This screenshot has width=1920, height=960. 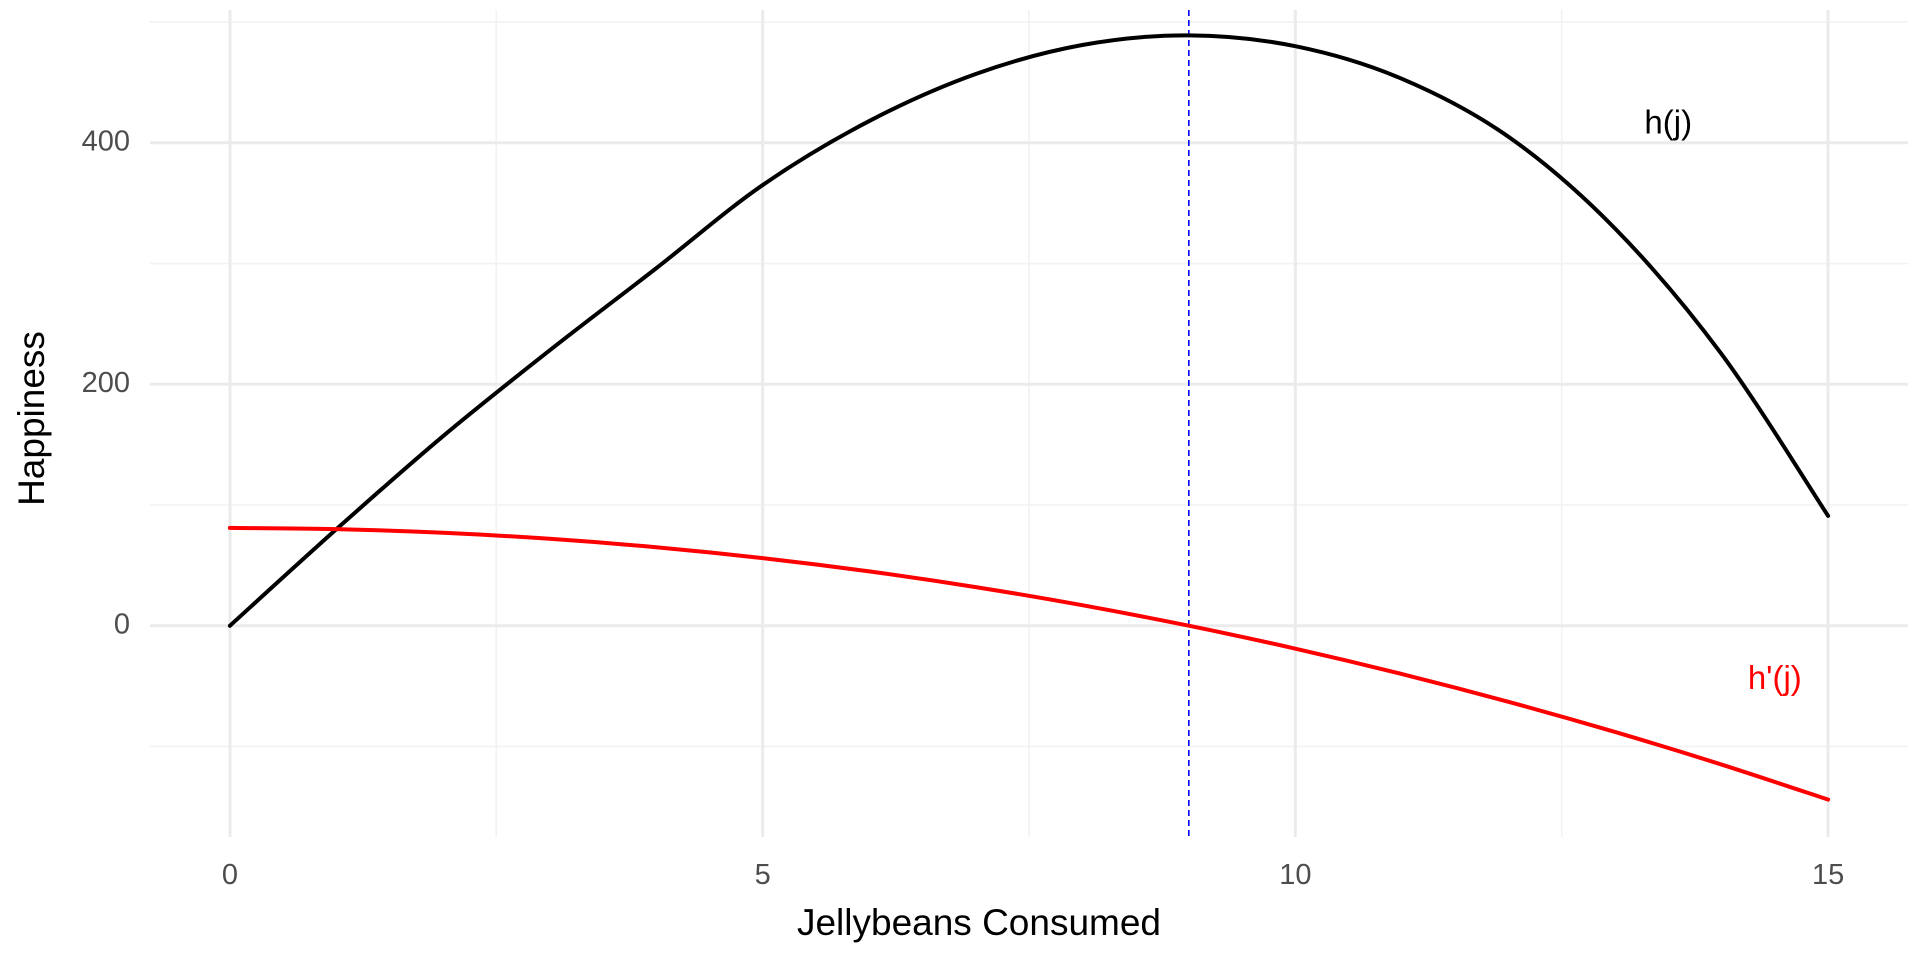 What do you see at coordinates (230, 875) in the screenshot?
I see `x-tick-label: 0` at bounding box center [230, 875].